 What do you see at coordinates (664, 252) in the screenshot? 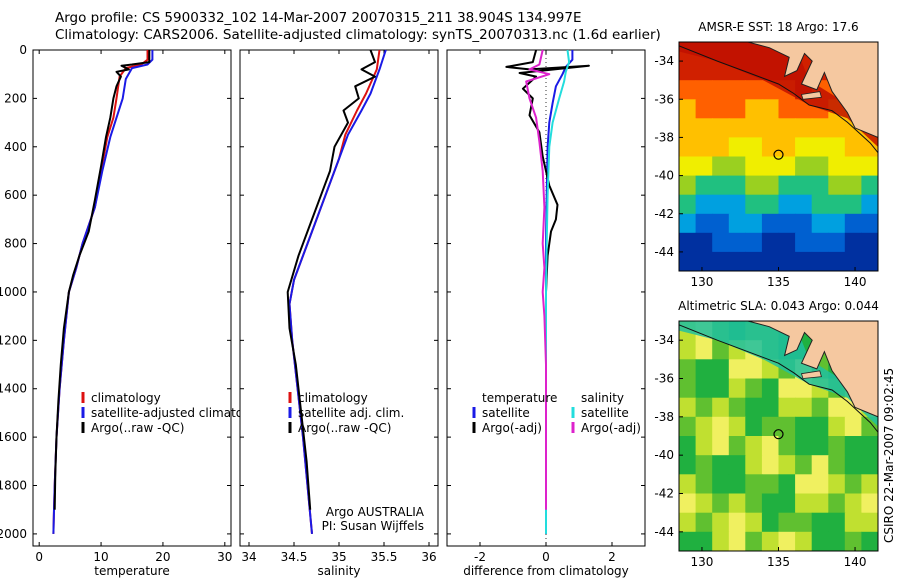
I see `map-y-tick-label: -44` at bounding box center [664, 252].